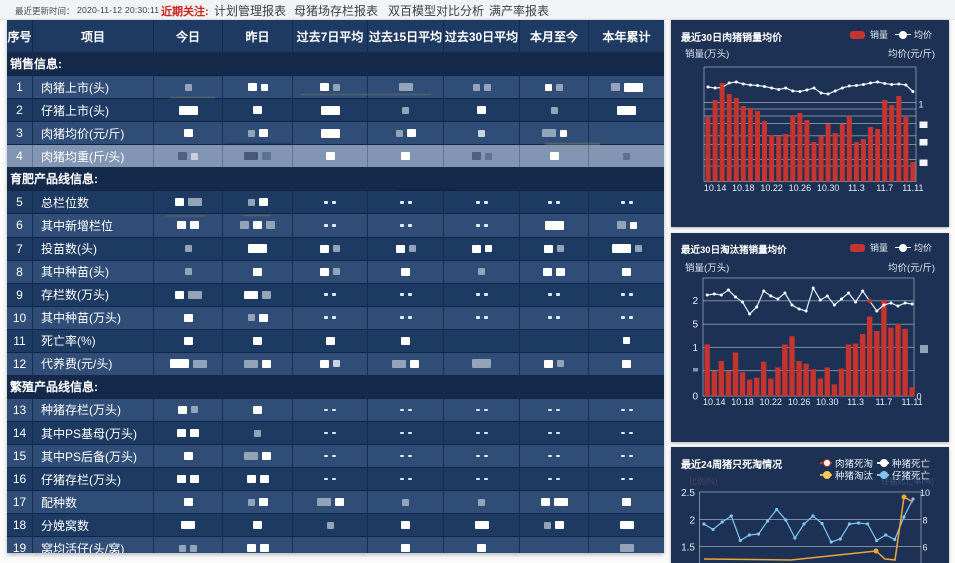 The height and width of the screenshot is (563, 955). I want to click on svg-text: 5, so click(695, 325).